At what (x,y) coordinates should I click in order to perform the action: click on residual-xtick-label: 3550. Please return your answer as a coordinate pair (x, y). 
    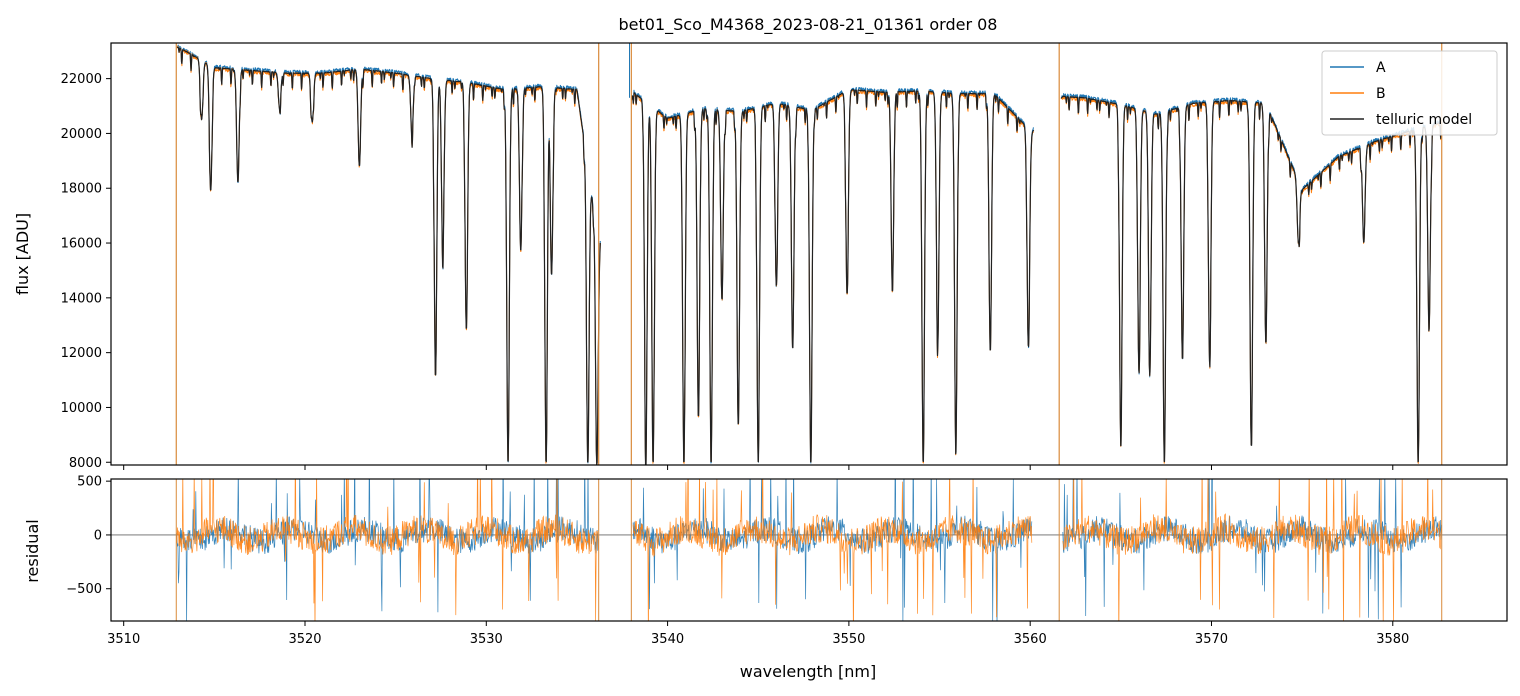
    Looking at the image, I should click on (848, 639).